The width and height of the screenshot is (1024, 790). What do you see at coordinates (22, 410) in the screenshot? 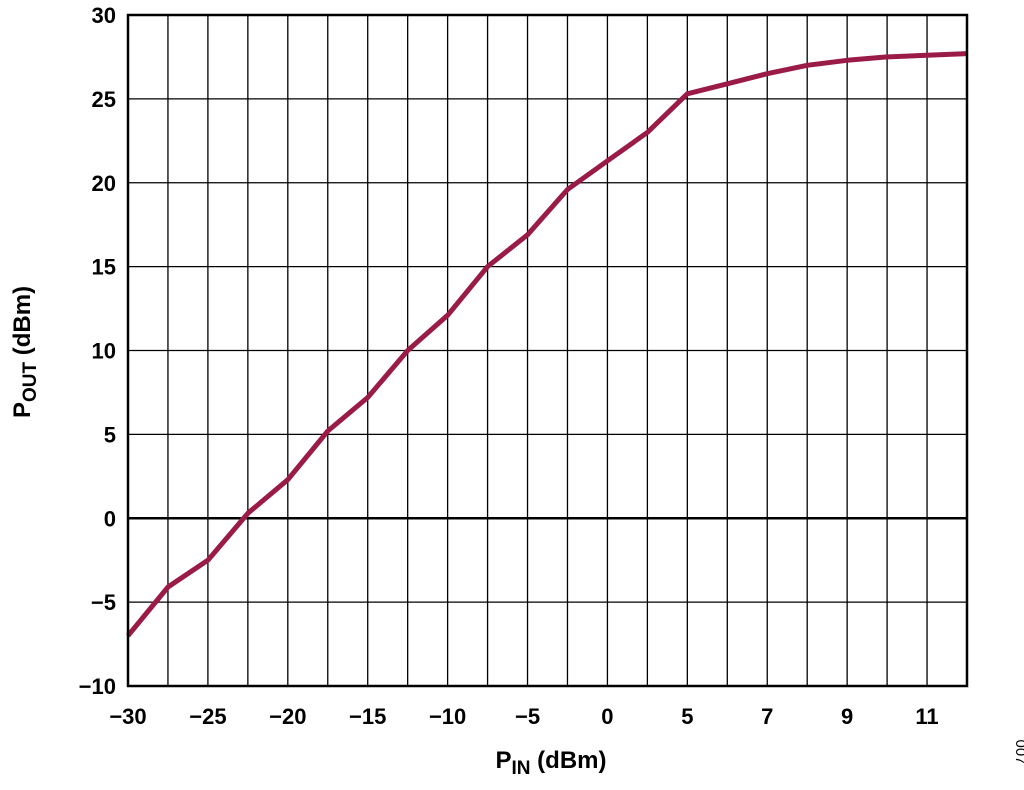
I see `y-axis-label-main: P` at bounding box center [22, 410].